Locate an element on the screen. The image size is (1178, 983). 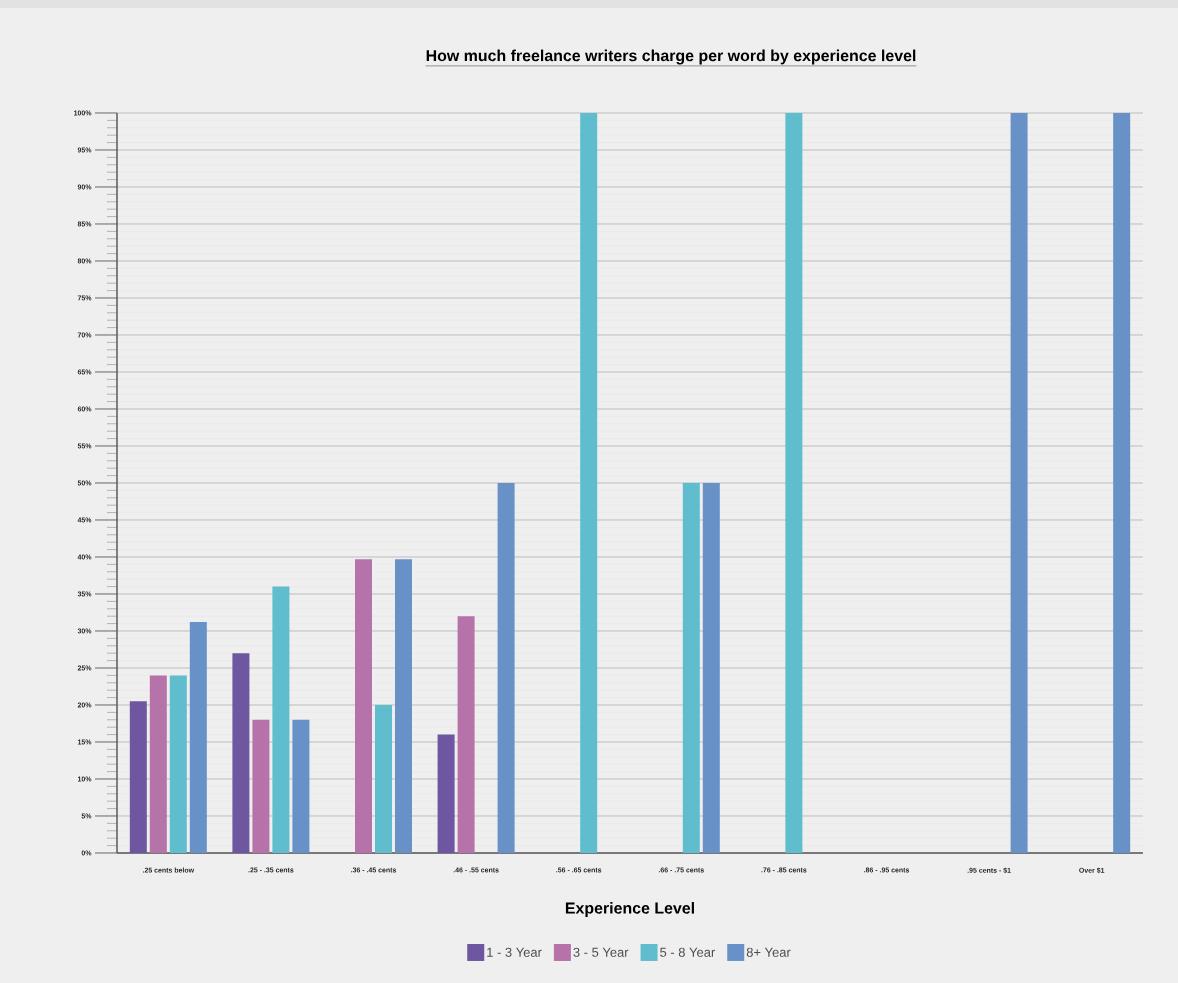
x-axis-title: Experience Level is located at coordinates (629, 909).